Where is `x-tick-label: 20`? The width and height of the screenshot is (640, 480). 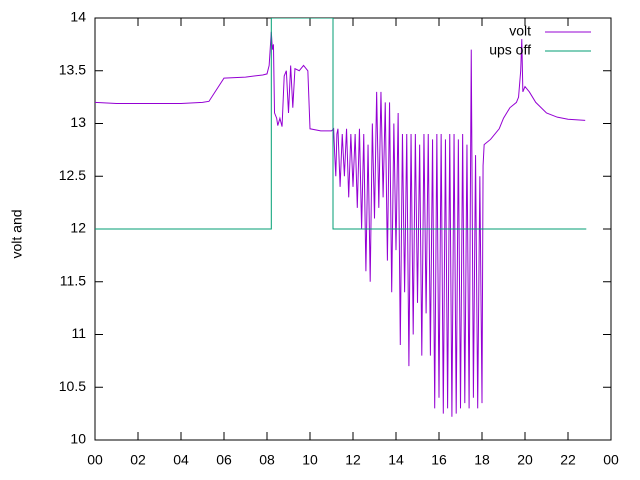
x-tick-label: 20 is located at coordinates (525, 460).